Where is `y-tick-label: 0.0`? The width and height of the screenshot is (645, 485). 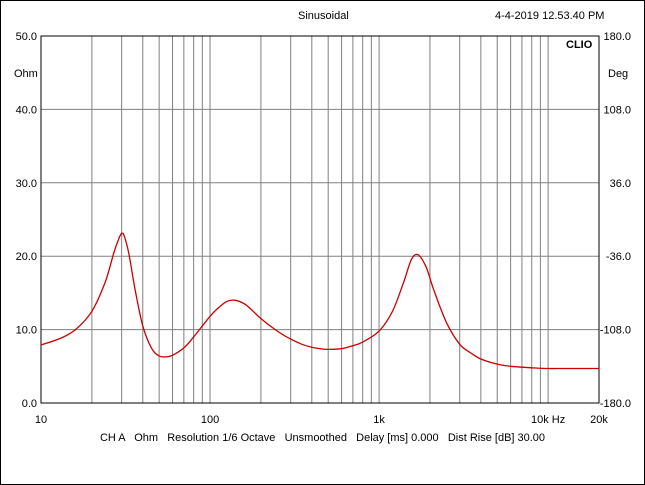 y-tick-label: 0.0 is located at coordinates (29, 404).